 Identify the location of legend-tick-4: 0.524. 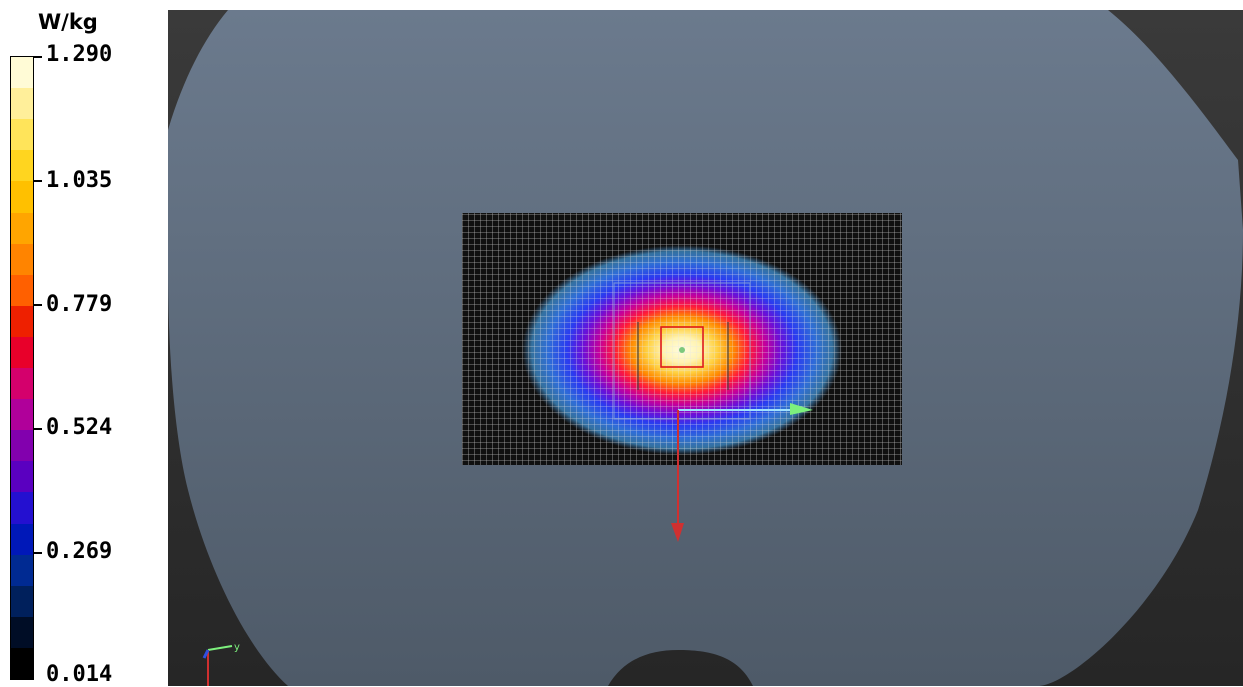
(79, 427).